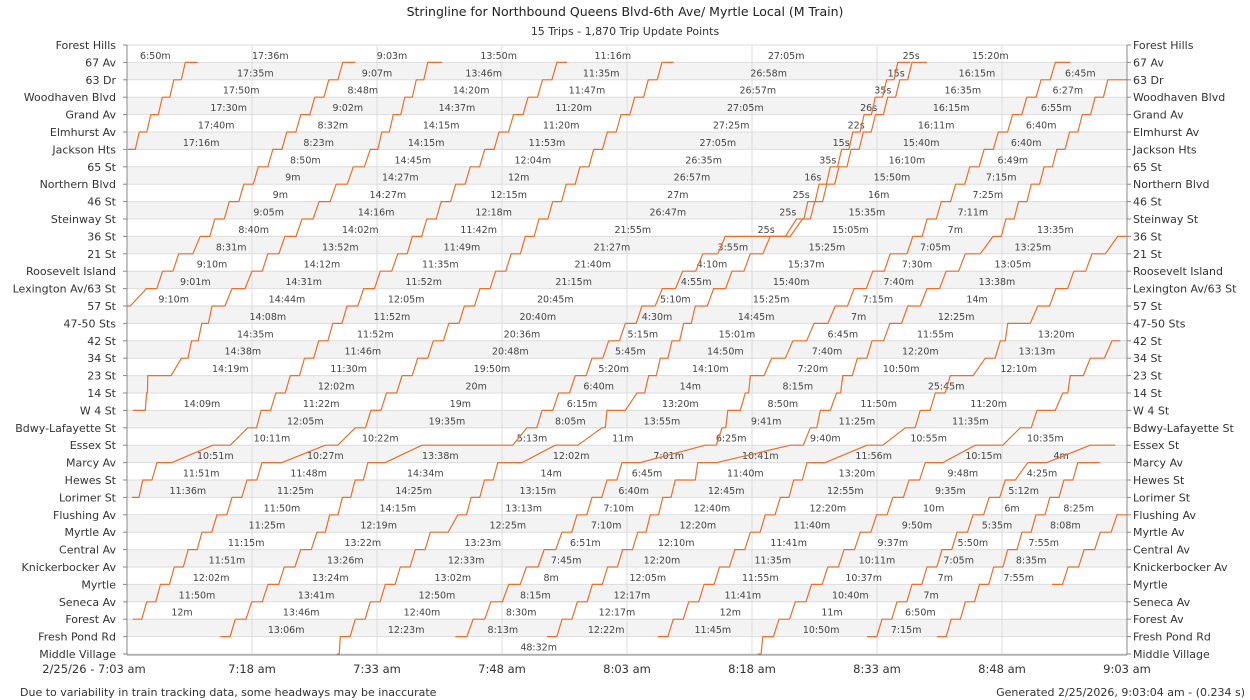  What do you see at coordinates (363, 543) in the screenshot?
I see `headway-label: 13:22m` at bounding box center [363, 543].